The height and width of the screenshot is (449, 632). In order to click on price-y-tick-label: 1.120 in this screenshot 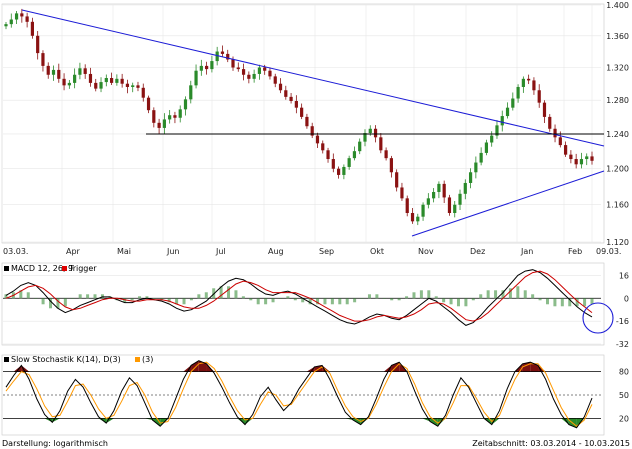, I will do `click(617, 242)`.